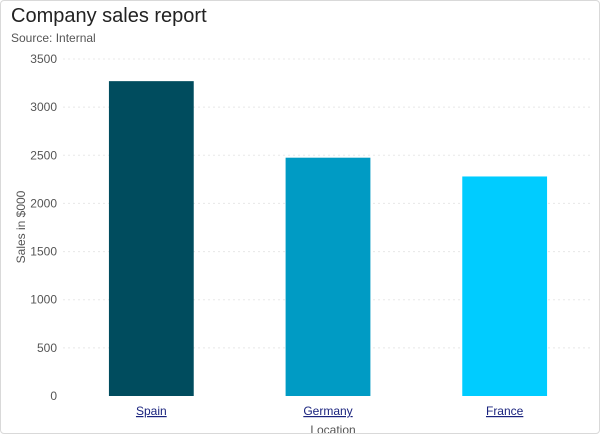 The image size is (600, 434). What do you see at coordinates (328, 276) in the screenshot?
I see `bar-germany` at bounding box center [328, 276].